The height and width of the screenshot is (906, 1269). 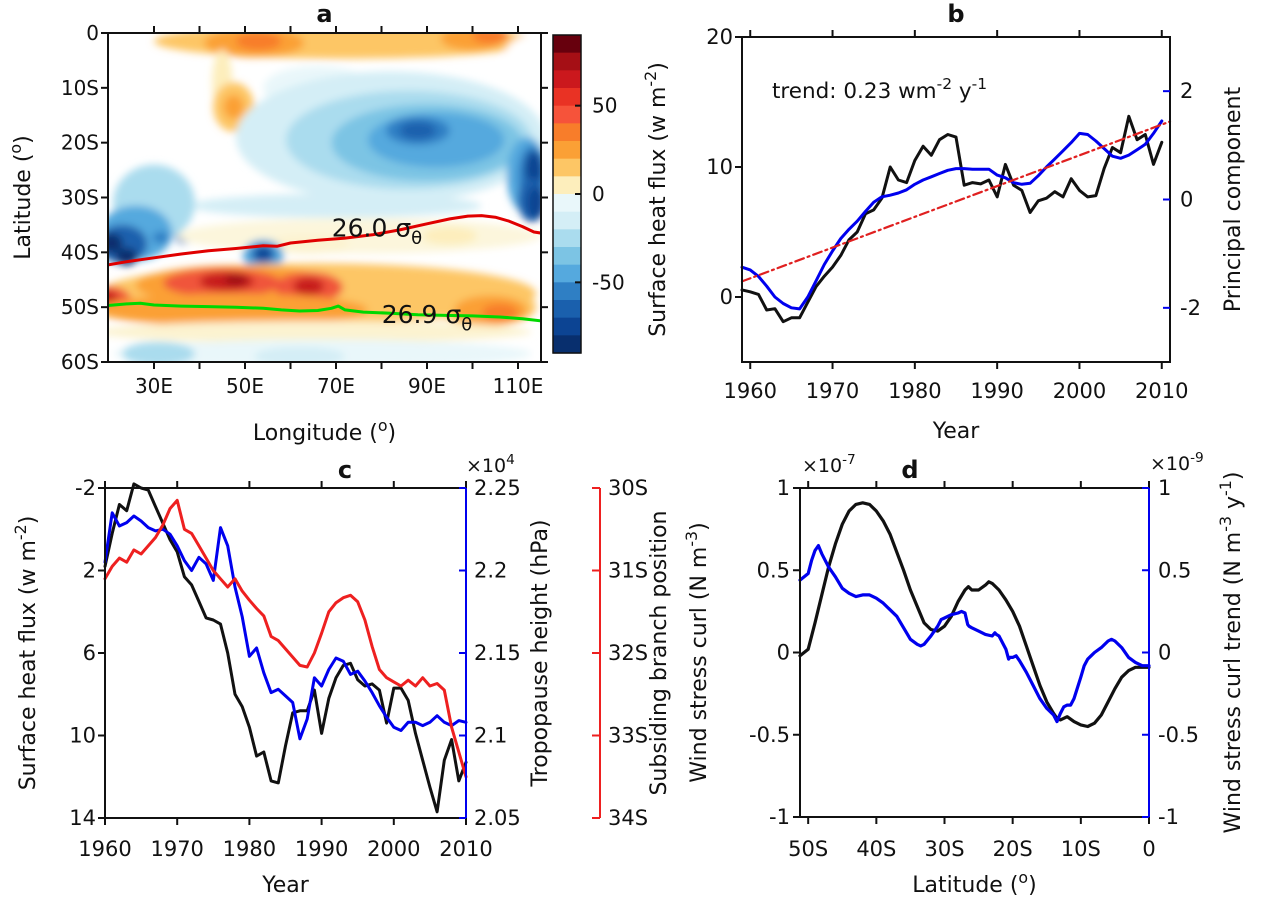 I want to click on y-tick-label: 20S, so click(x=80, y=143).